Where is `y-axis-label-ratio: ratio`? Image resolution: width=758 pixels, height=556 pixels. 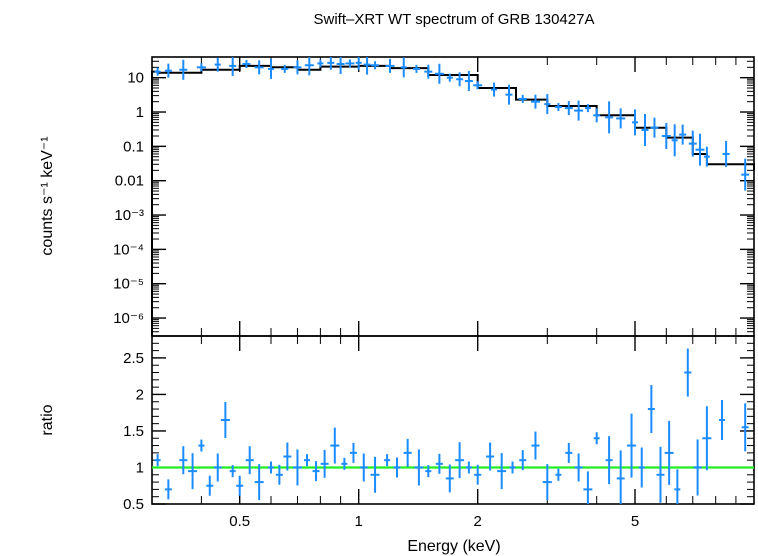 y-axis-label-ratio: ratio is located at coordinates (47, 419).